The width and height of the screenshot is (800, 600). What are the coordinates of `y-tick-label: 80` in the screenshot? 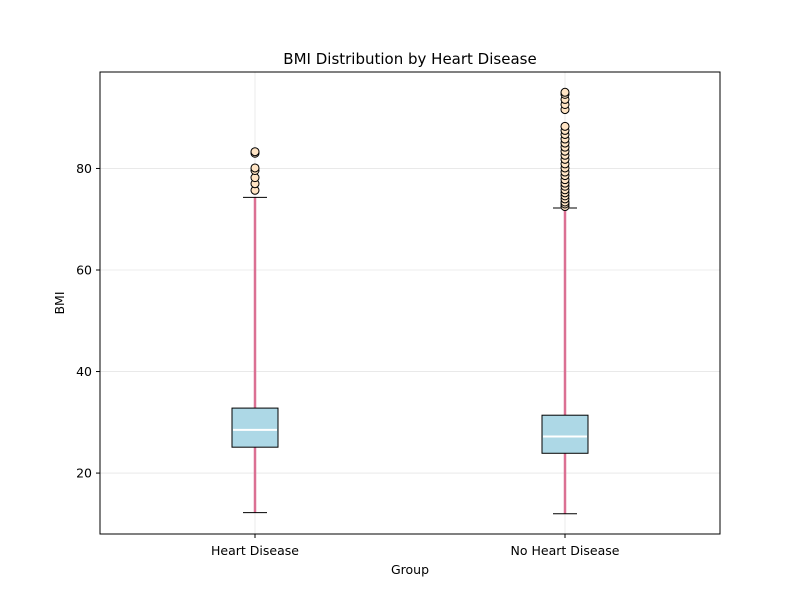 It's located at (84, 168).